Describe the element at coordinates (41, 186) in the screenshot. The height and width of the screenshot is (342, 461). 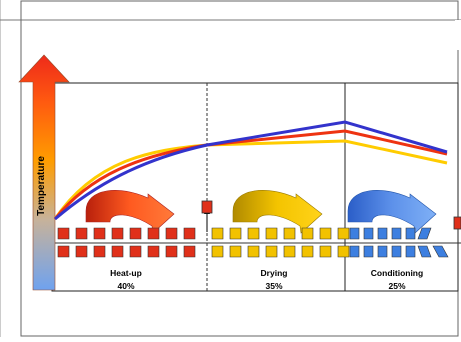
I see `y-axis-label: Temperature` at that location.